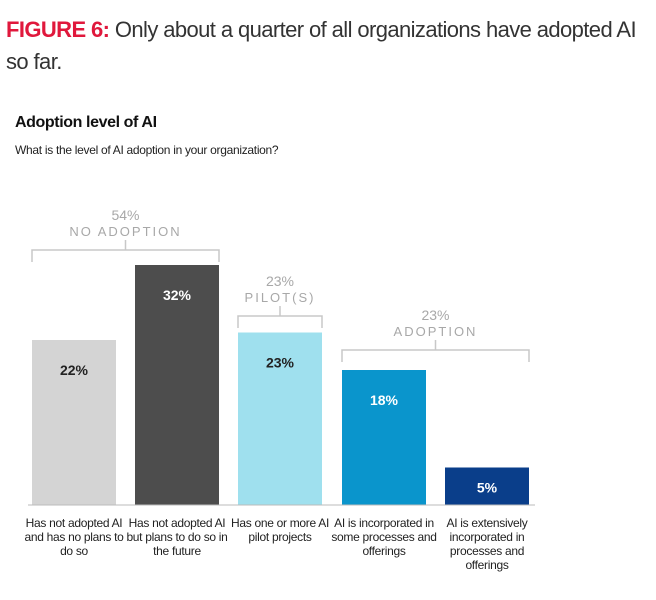  What do you see at coordinates (177, 295) in the screenshot?
I see `data-label: 32%` at bounding box center [177, 295].